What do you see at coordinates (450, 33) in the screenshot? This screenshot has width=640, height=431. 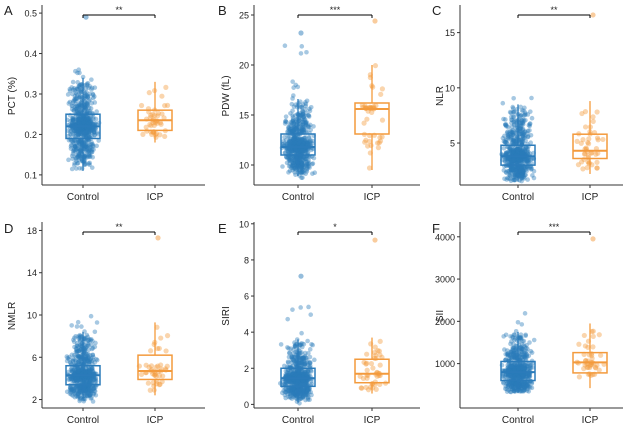 I see `y-tick-label: 15` at bounding box center [450, 33].